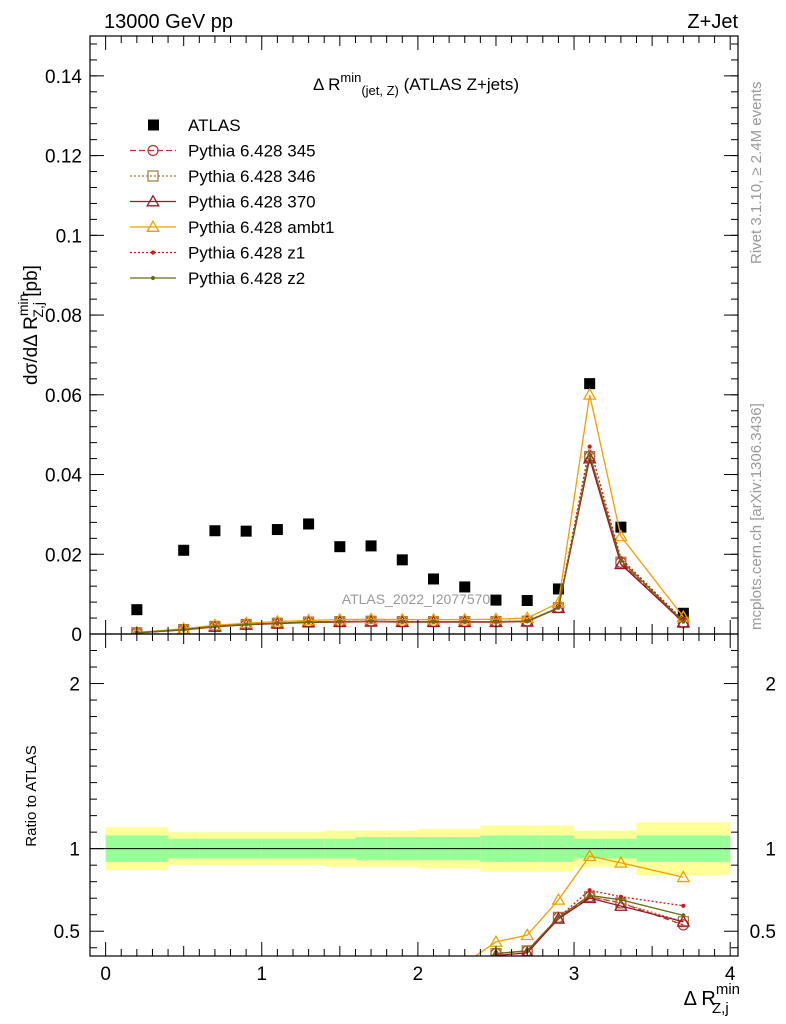  I want to click on ratio-y-tick-label-right: 1, so click(770, 850).